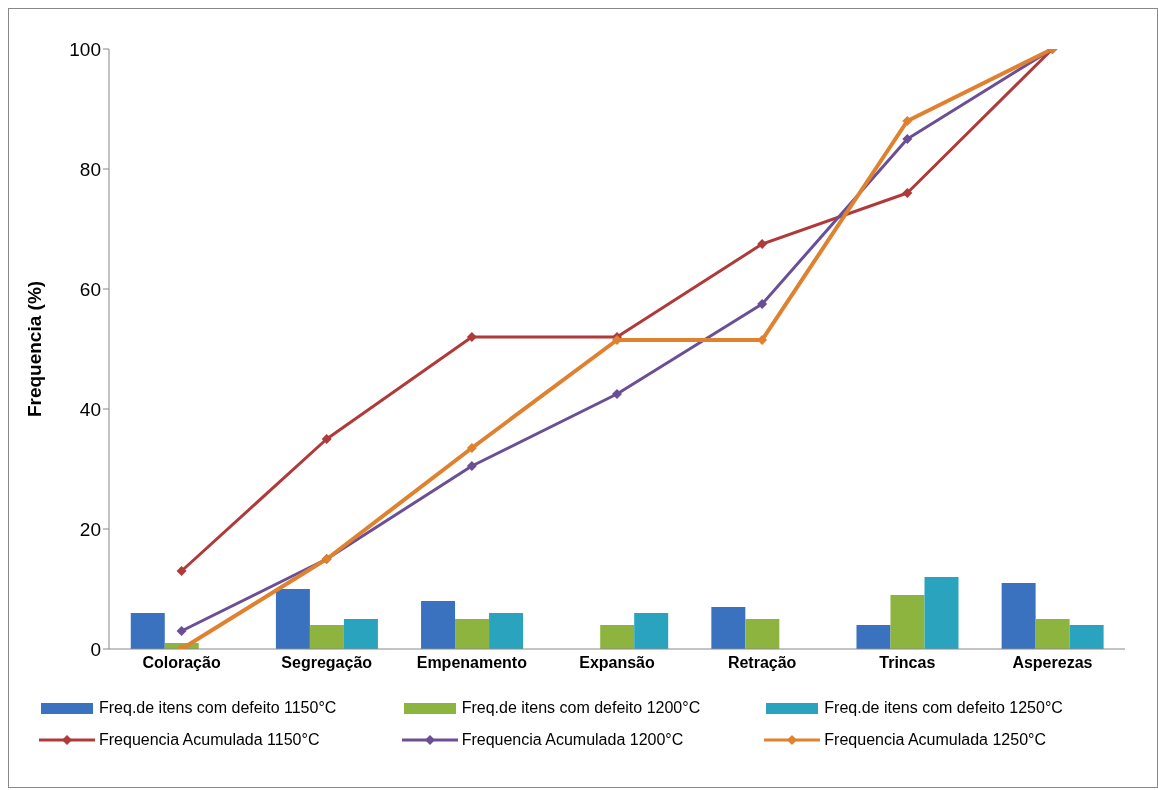 This screenshot has height=790, width=1158. What do you see at coordinates (181, 663) in the screenshot?
I see `x-tick-label: Coloração` at bounding box center [181, 663].